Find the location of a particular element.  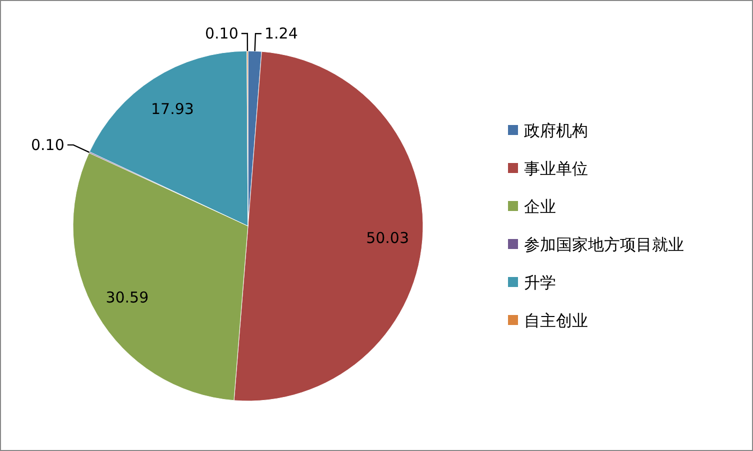

data-label: 1.24 is located at coordinates (281, 33).